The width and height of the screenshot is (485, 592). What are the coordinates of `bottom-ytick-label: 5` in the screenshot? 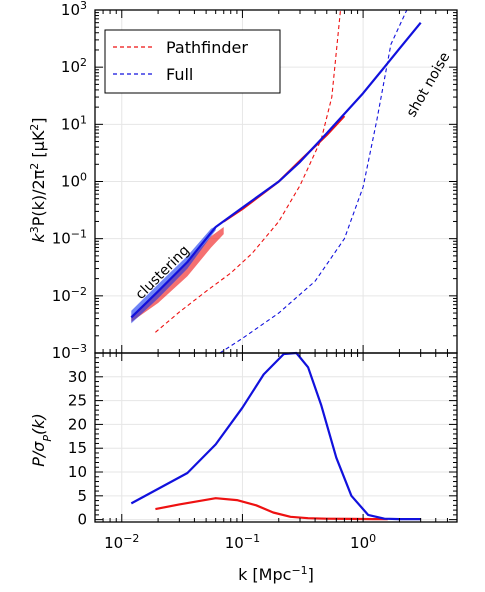 It's located at (82, 496).